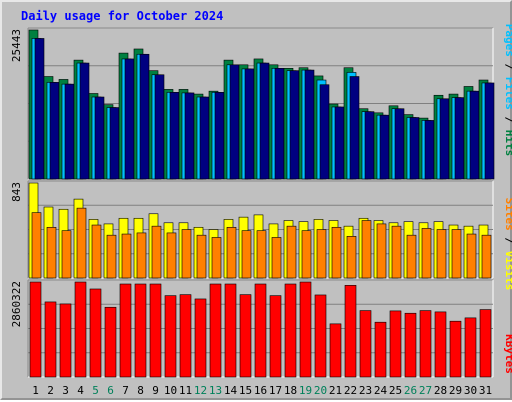 The width and height of the screenshot is (512, 402). I want to click on panel-legend: KBytes, so click(507, 354).